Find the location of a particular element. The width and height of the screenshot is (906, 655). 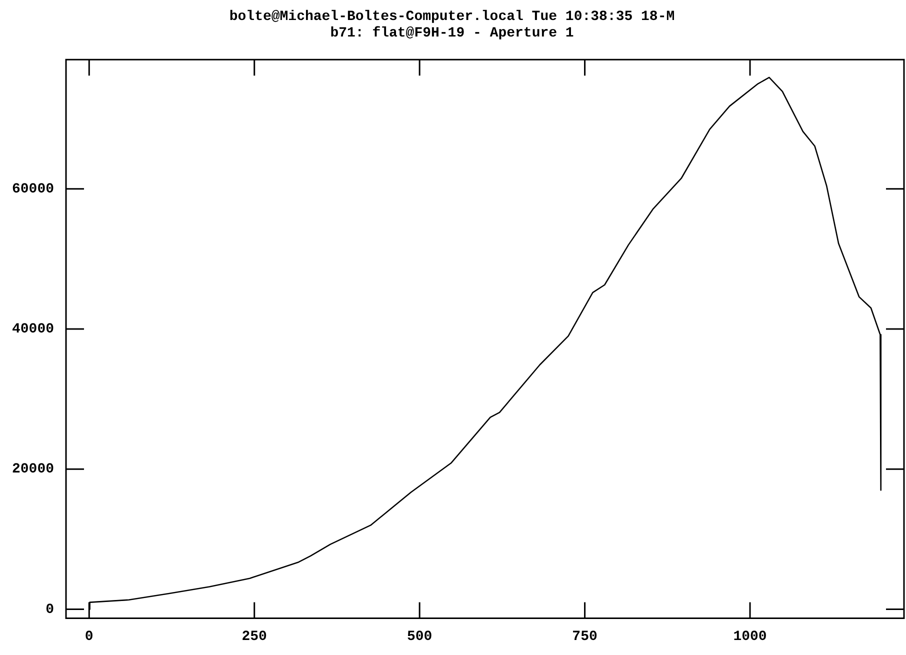

y-tick-label: 60000 is located at coordinates (33, 189).